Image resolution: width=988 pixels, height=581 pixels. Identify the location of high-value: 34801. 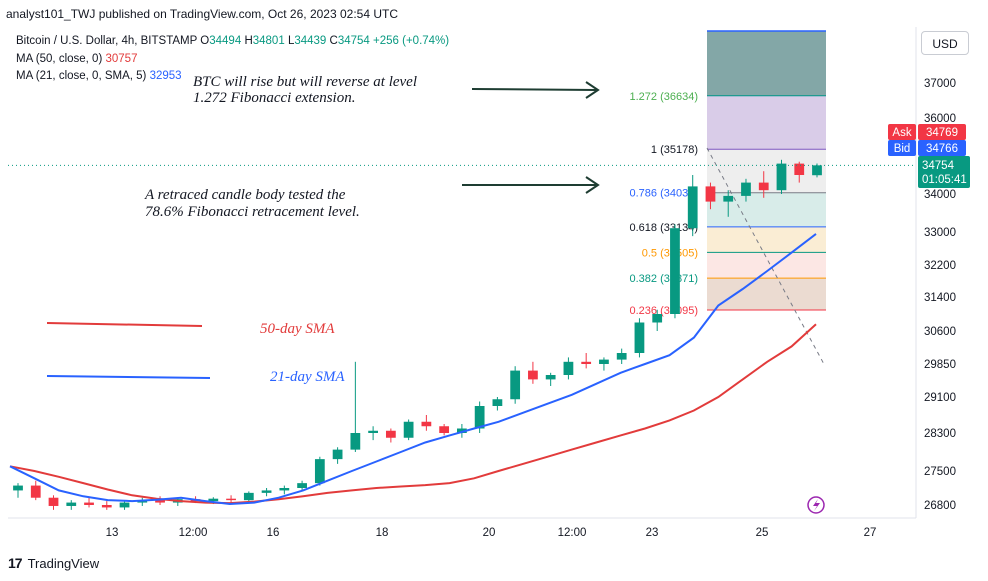
(268, 41).